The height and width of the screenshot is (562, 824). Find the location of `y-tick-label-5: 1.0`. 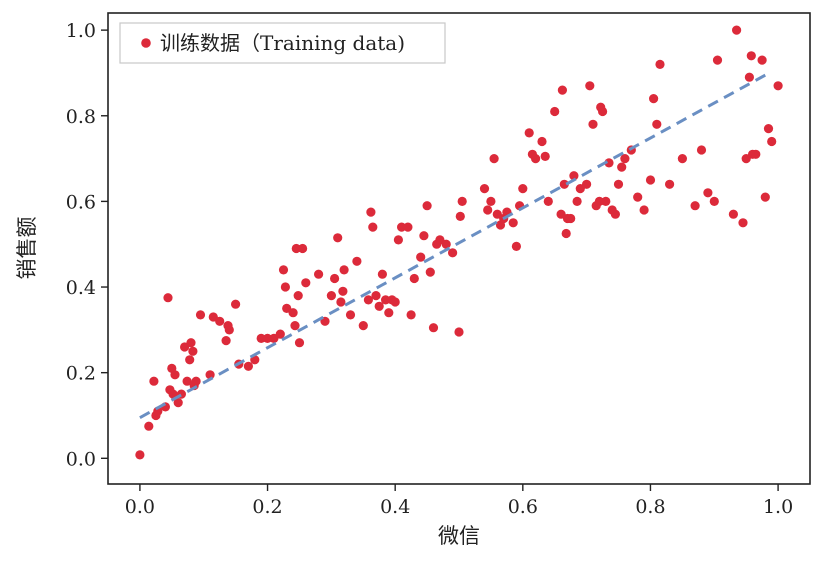

y-tick-label-5: 1.0 is located at coordinates (81, 31).